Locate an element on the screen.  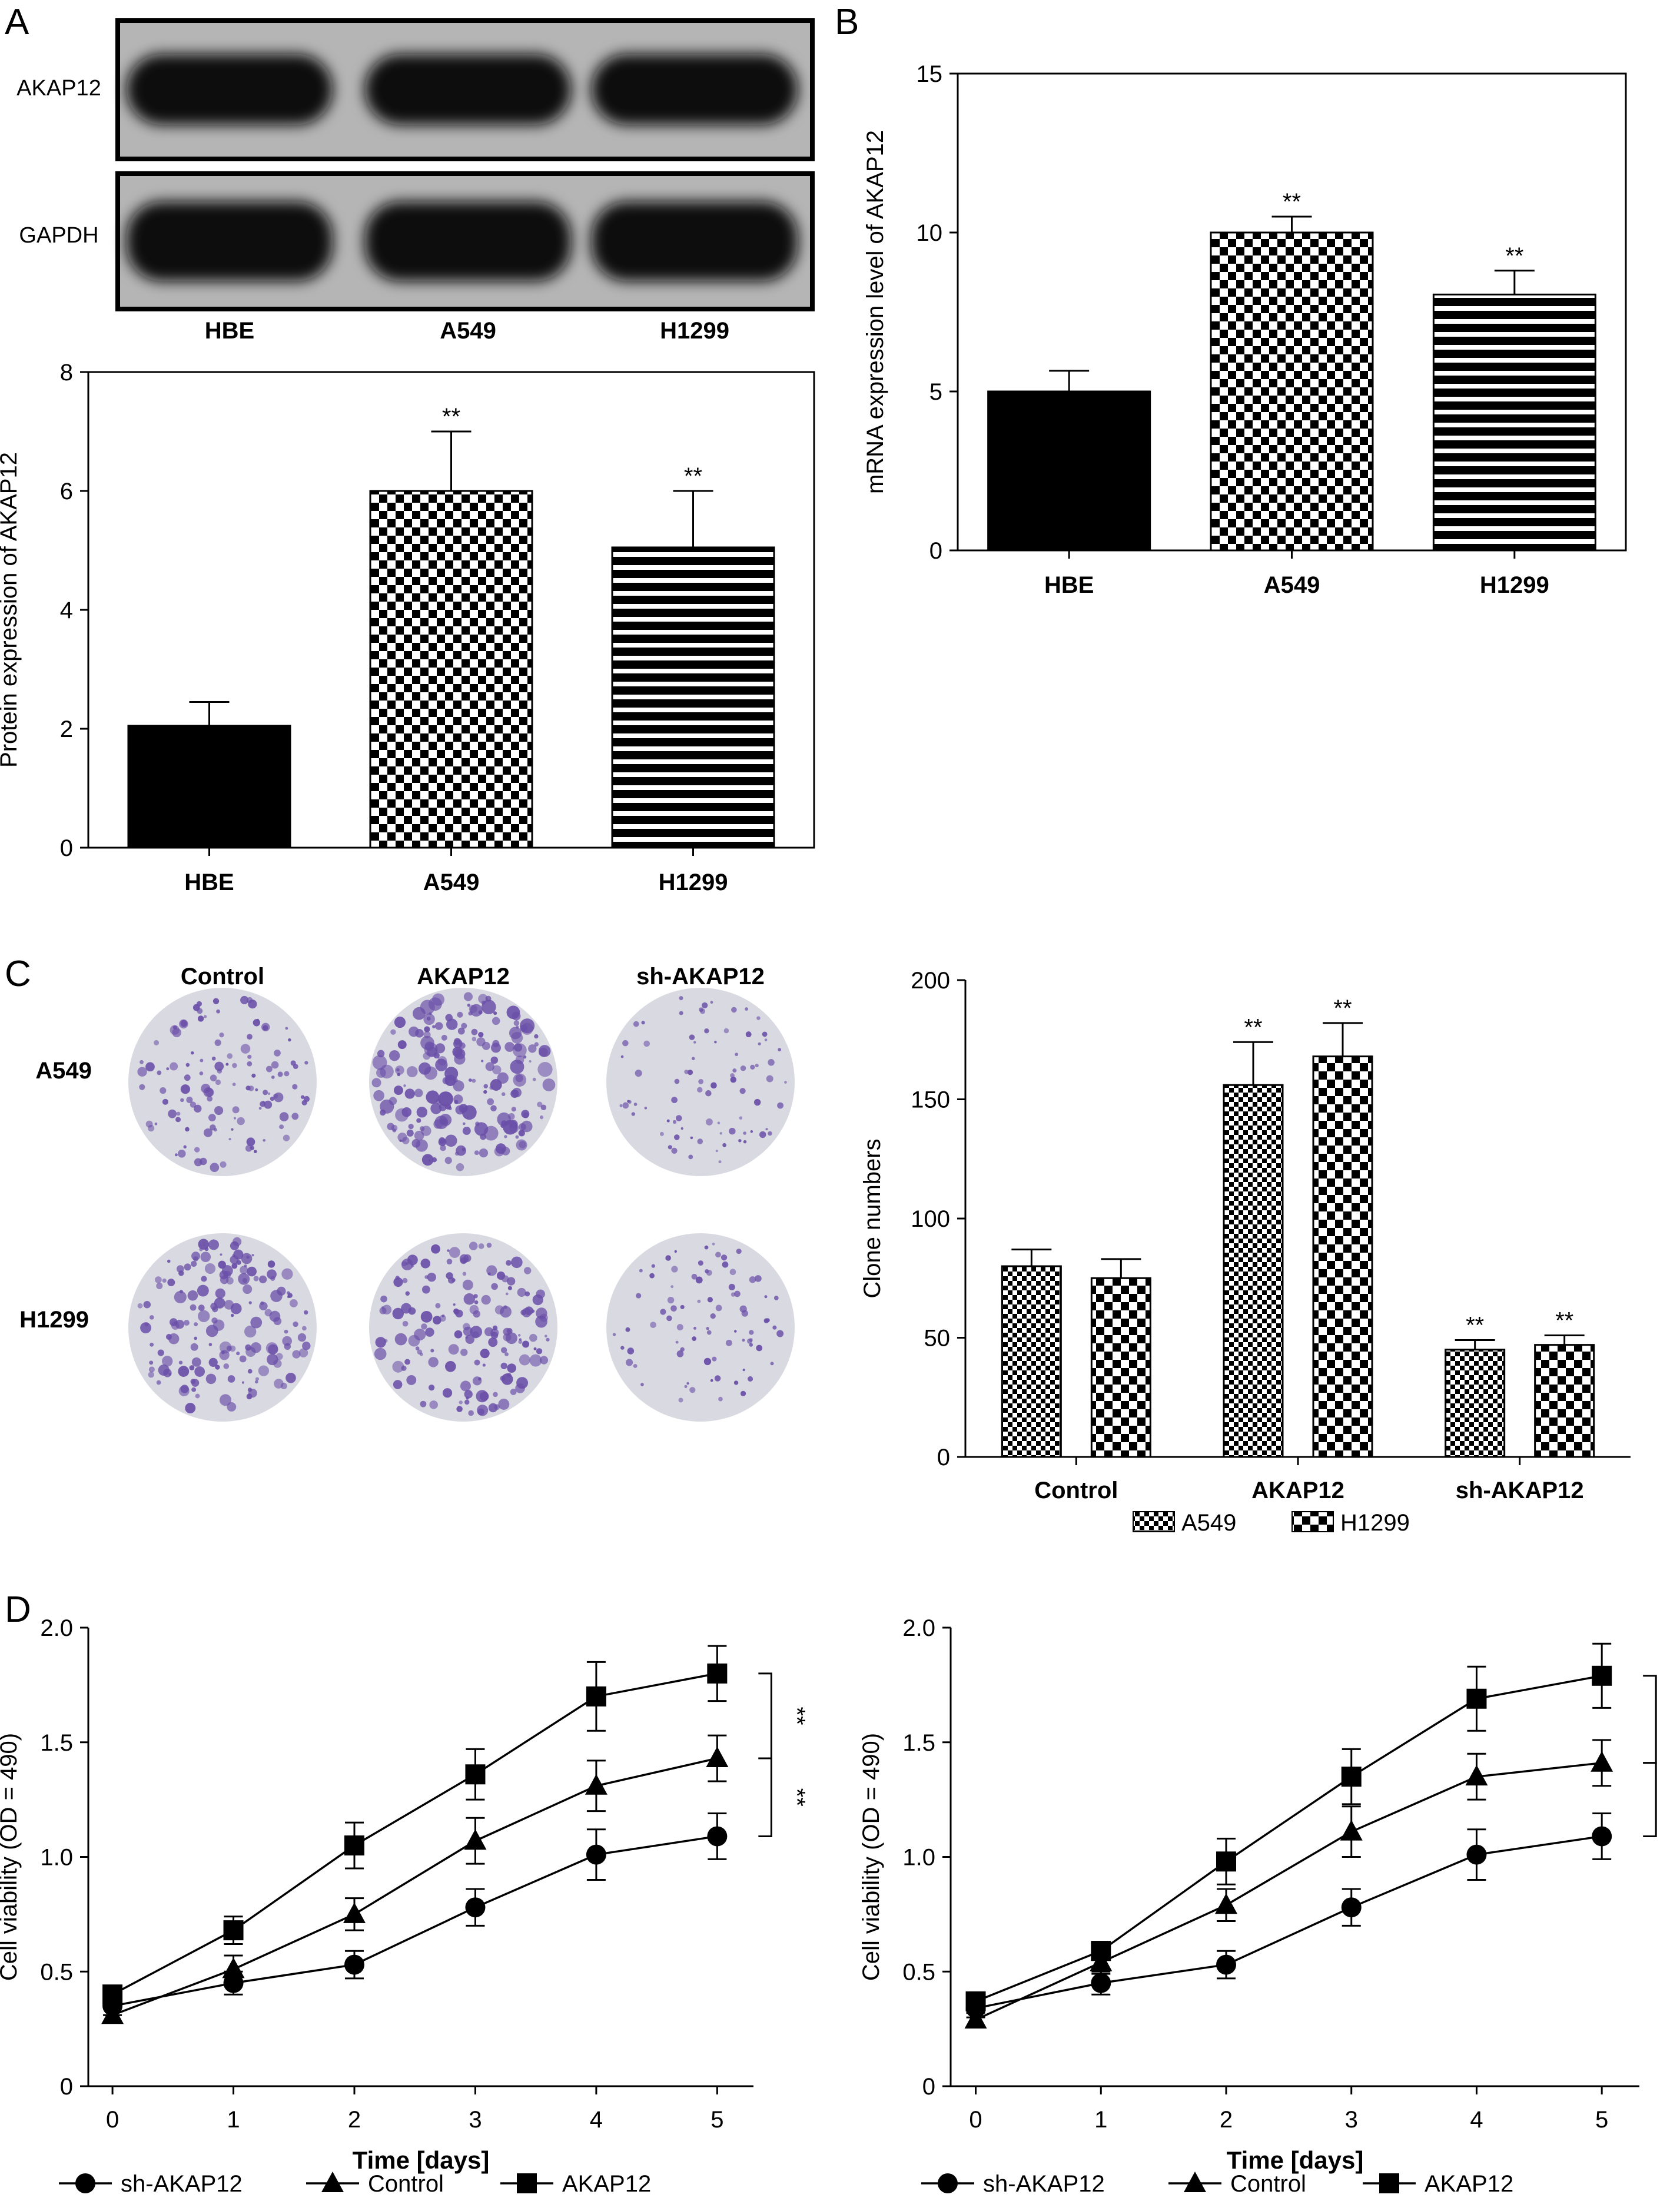
blot-lane-label-a549: A549 is located at coordinates (468, 331).